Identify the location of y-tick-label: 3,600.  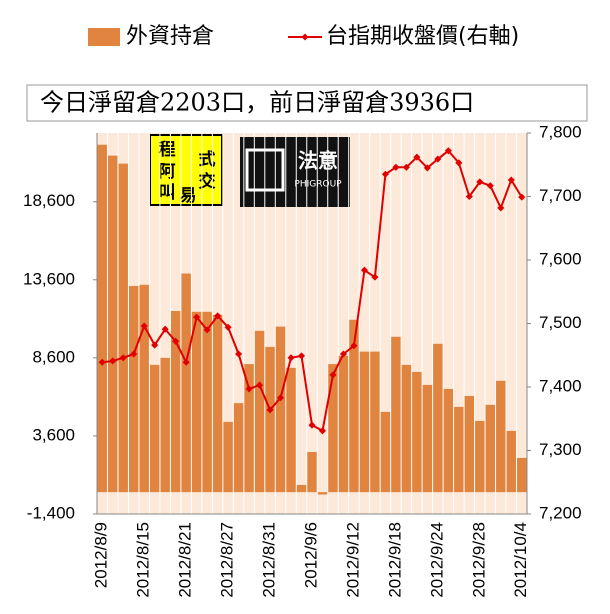
(53, 434).